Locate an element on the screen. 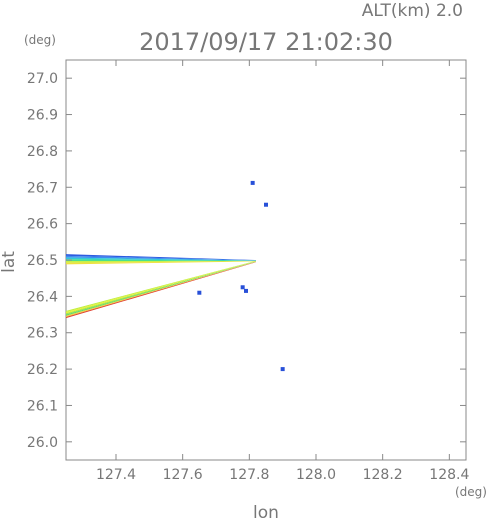 The image size is (491, 521). timestamp-title: 2017/09/17 21:02:30 is located at coordinates (266, 42).